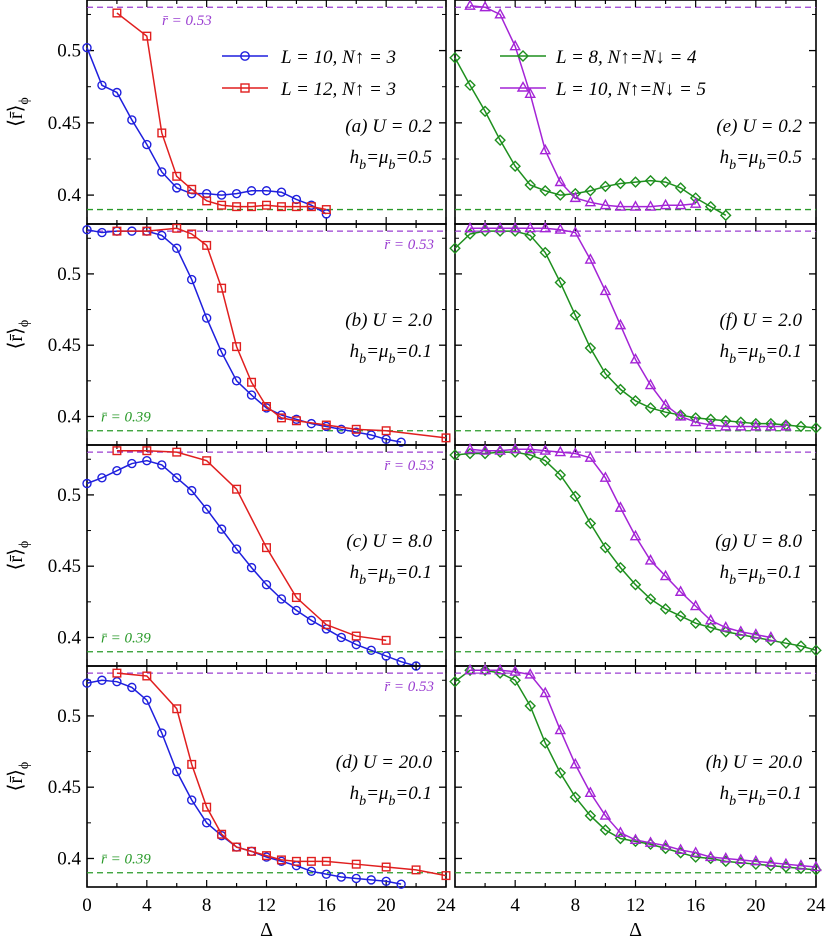 The height and width of the screenshot is (944, 830). Describe the element at coordinates (251, 545) in the screenshot. I see `series-square` at that location.